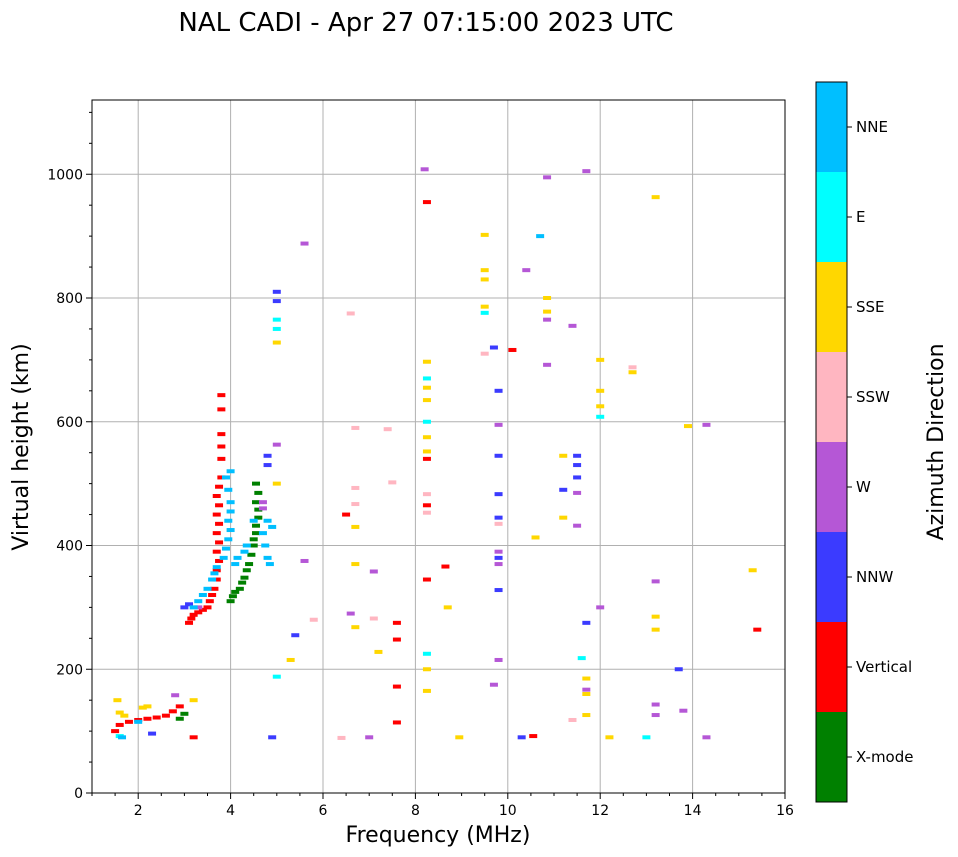 Image resolution: width=958 pixels, height=857 pixels. Describe the element at coordinates (870, 307) in the screenshot. I see `colorbar-label-sse: SSE` at that location.